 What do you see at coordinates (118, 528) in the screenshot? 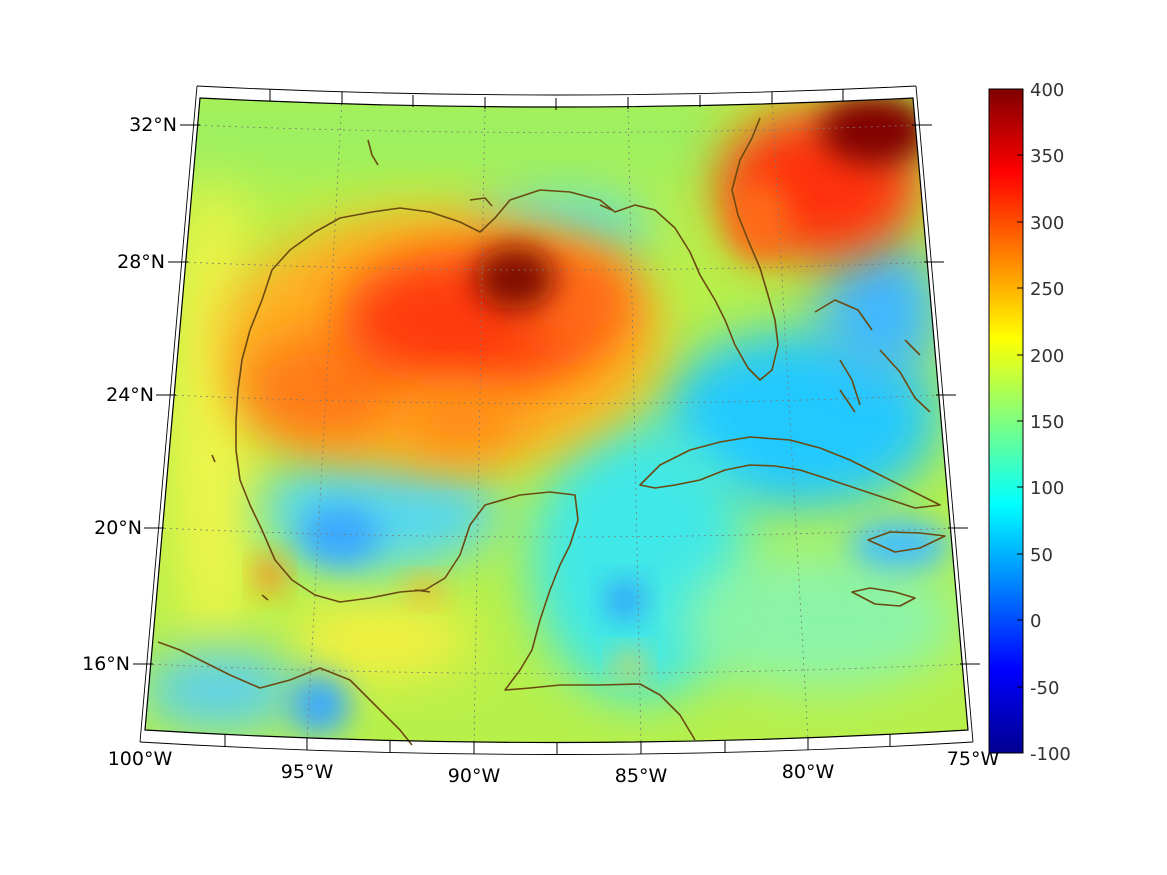
I see `lat-label-20n: 20°N` at bounding box center [118, 528].